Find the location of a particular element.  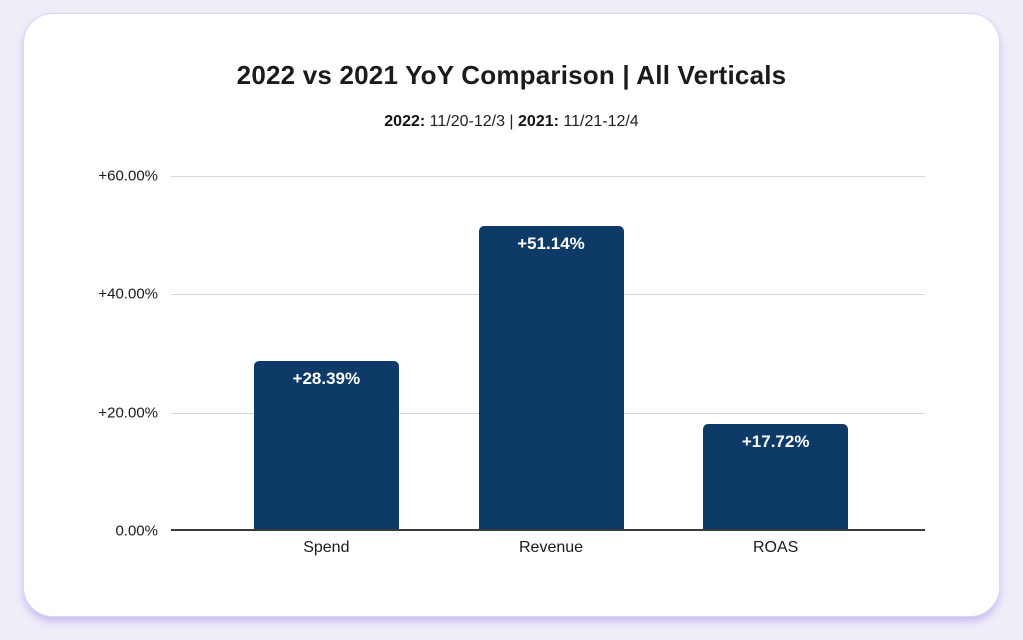

bar-value-label: +51.14% is located at coordinates (551, 243).